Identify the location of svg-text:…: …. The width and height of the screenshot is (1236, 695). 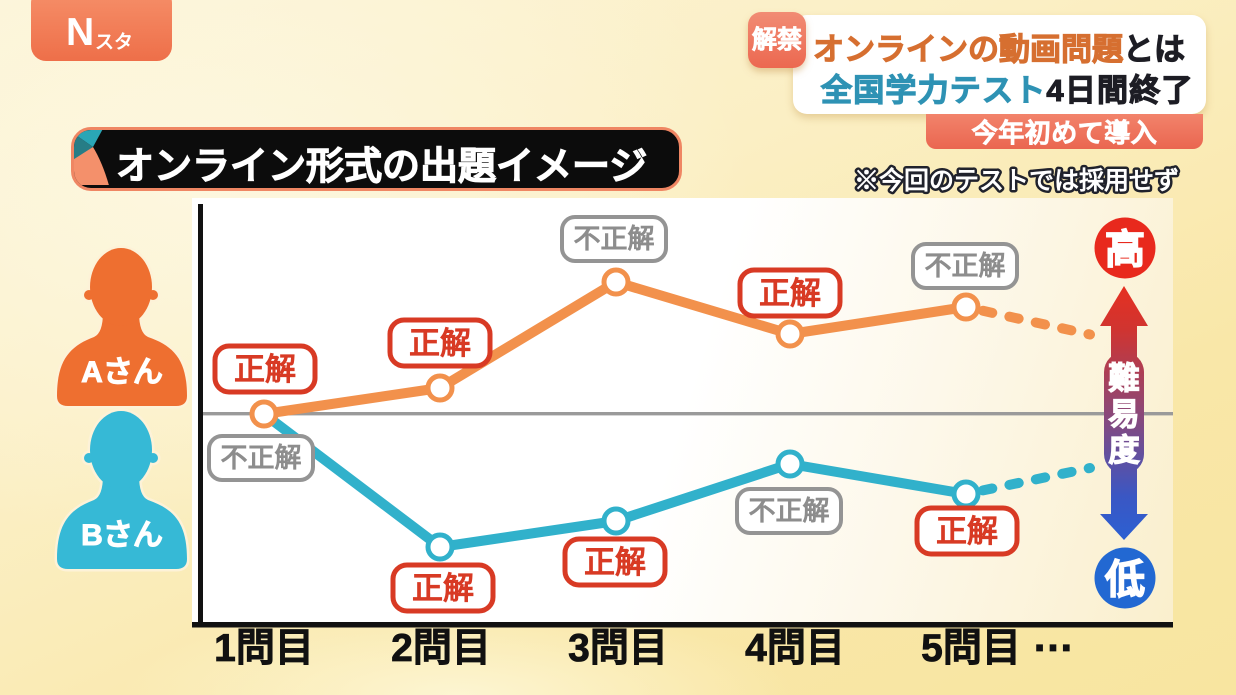
(1053, 636).